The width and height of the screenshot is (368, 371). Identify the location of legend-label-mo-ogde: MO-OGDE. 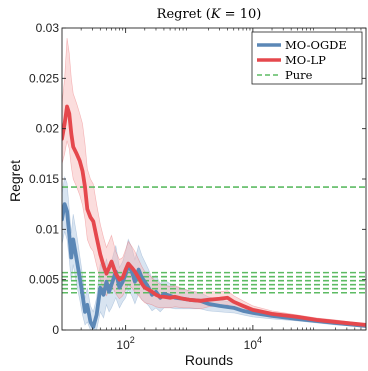
(316, 45).